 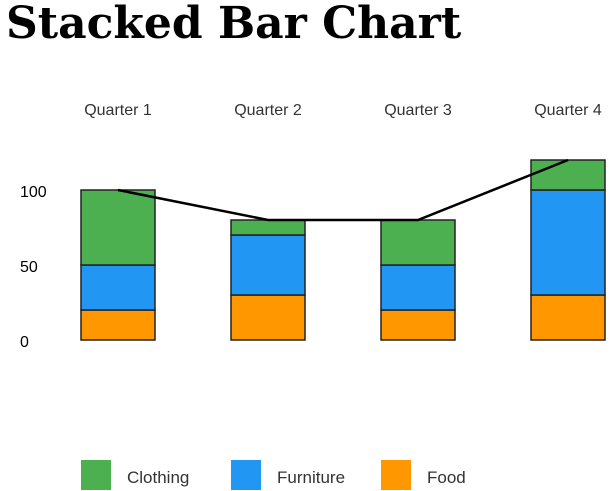 I want to click on x-label-quarter-4: Quarter 4, so click(x=568, y=110).